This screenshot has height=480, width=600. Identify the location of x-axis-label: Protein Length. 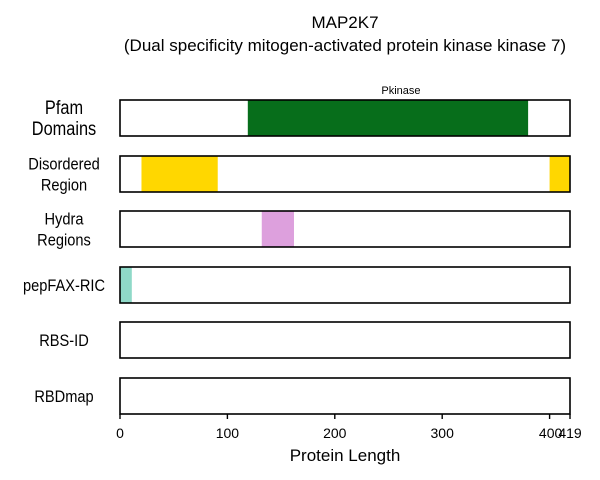
(345, 455).